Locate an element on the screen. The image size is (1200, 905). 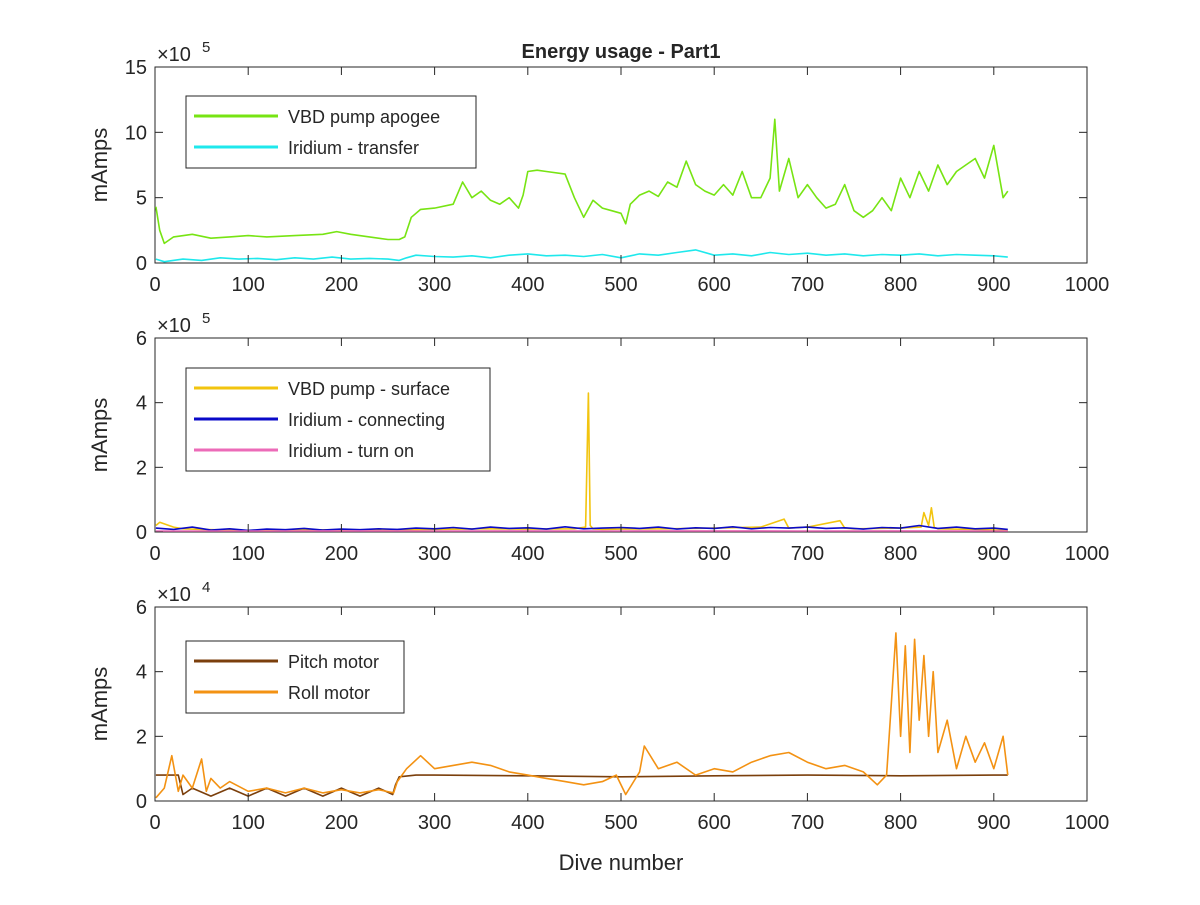
legend-entry: Iridium - connecting is located at coordinates (366, 420).